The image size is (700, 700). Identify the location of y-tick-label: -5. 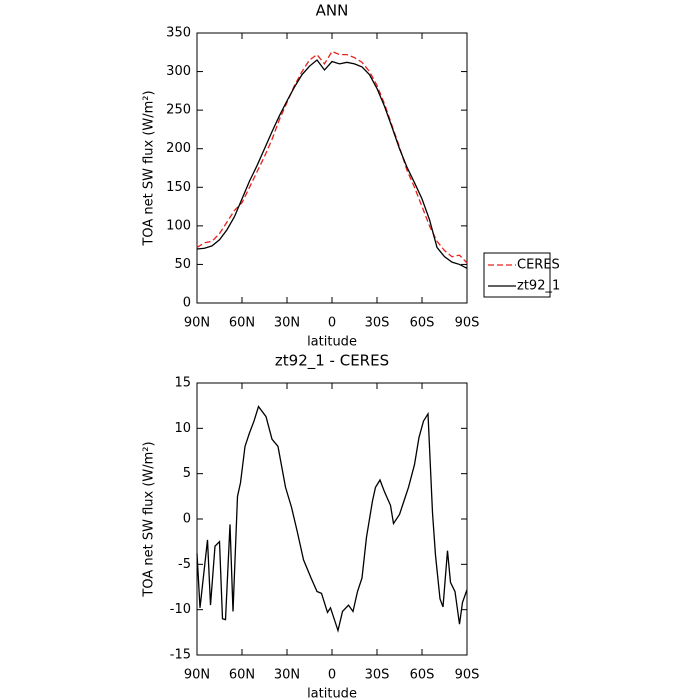
(184, 564).